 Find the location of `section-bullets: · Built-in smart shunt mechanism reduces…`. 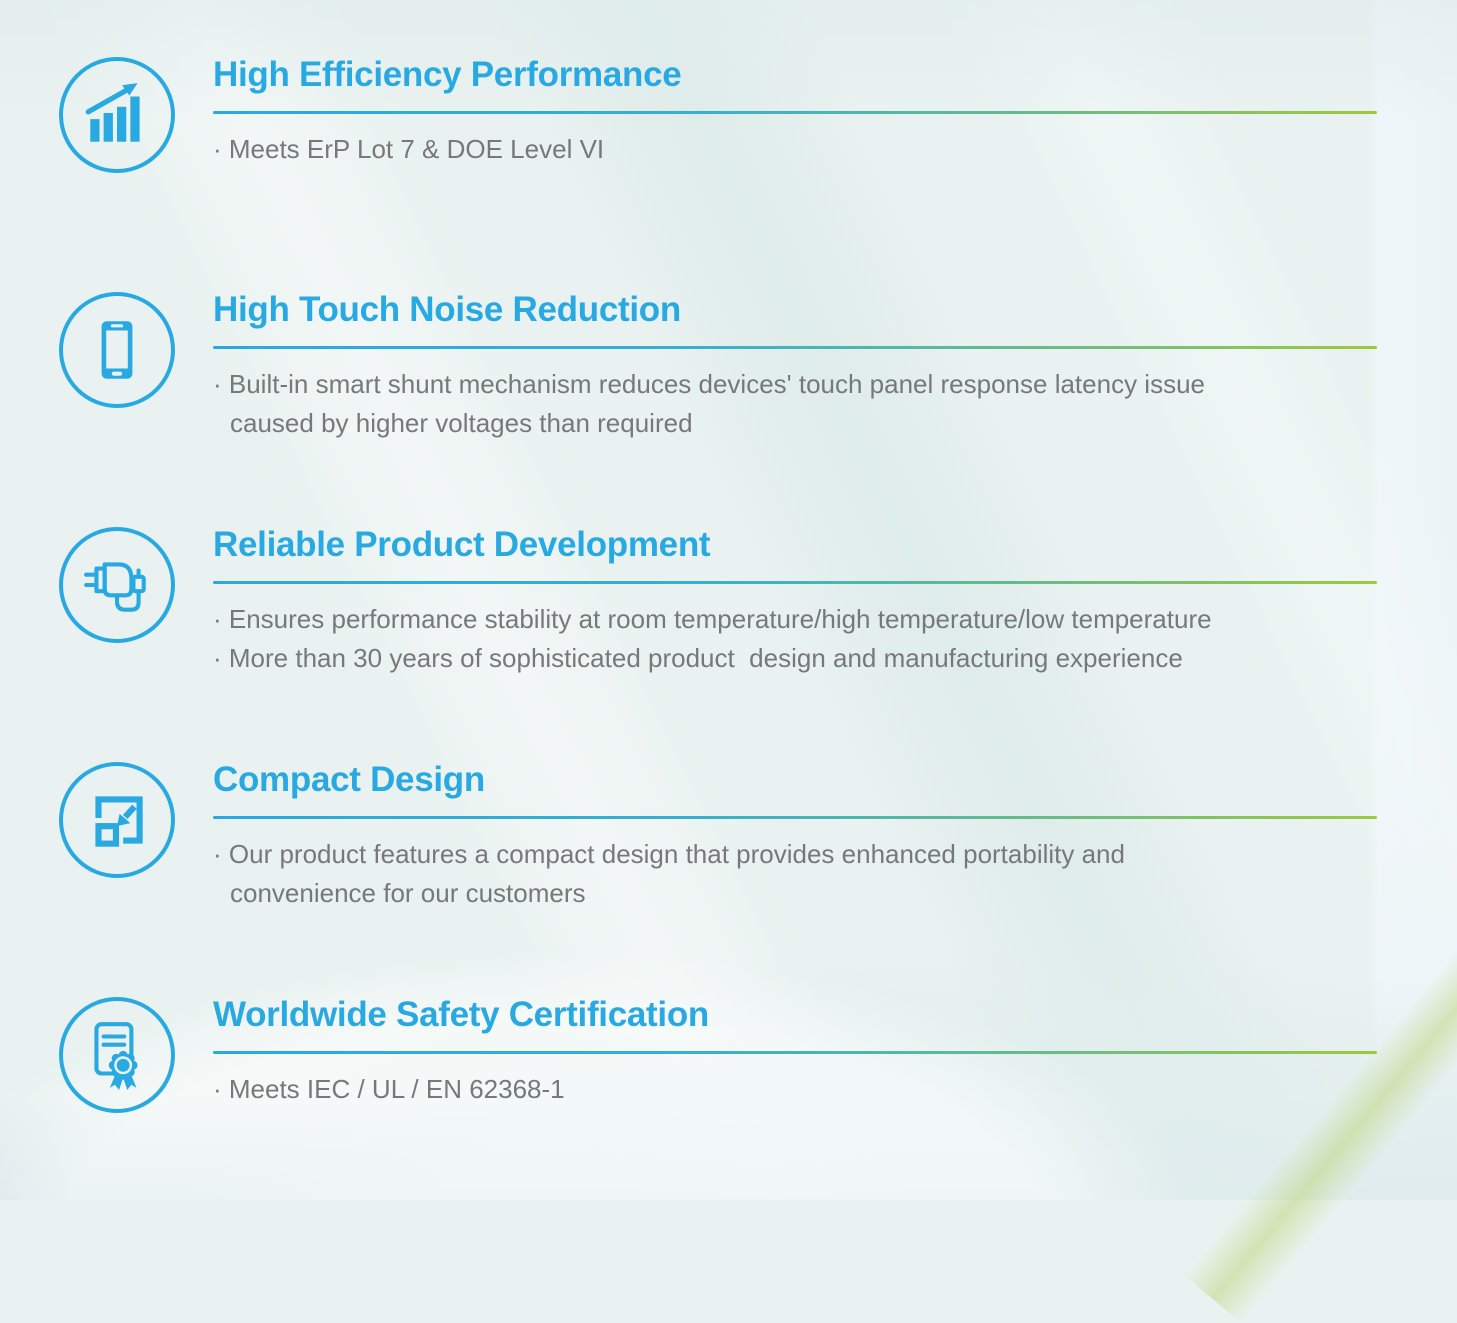

section-bullets: · Built-in smart shunt mechanism reduces… is located at coordinates (709, 404).